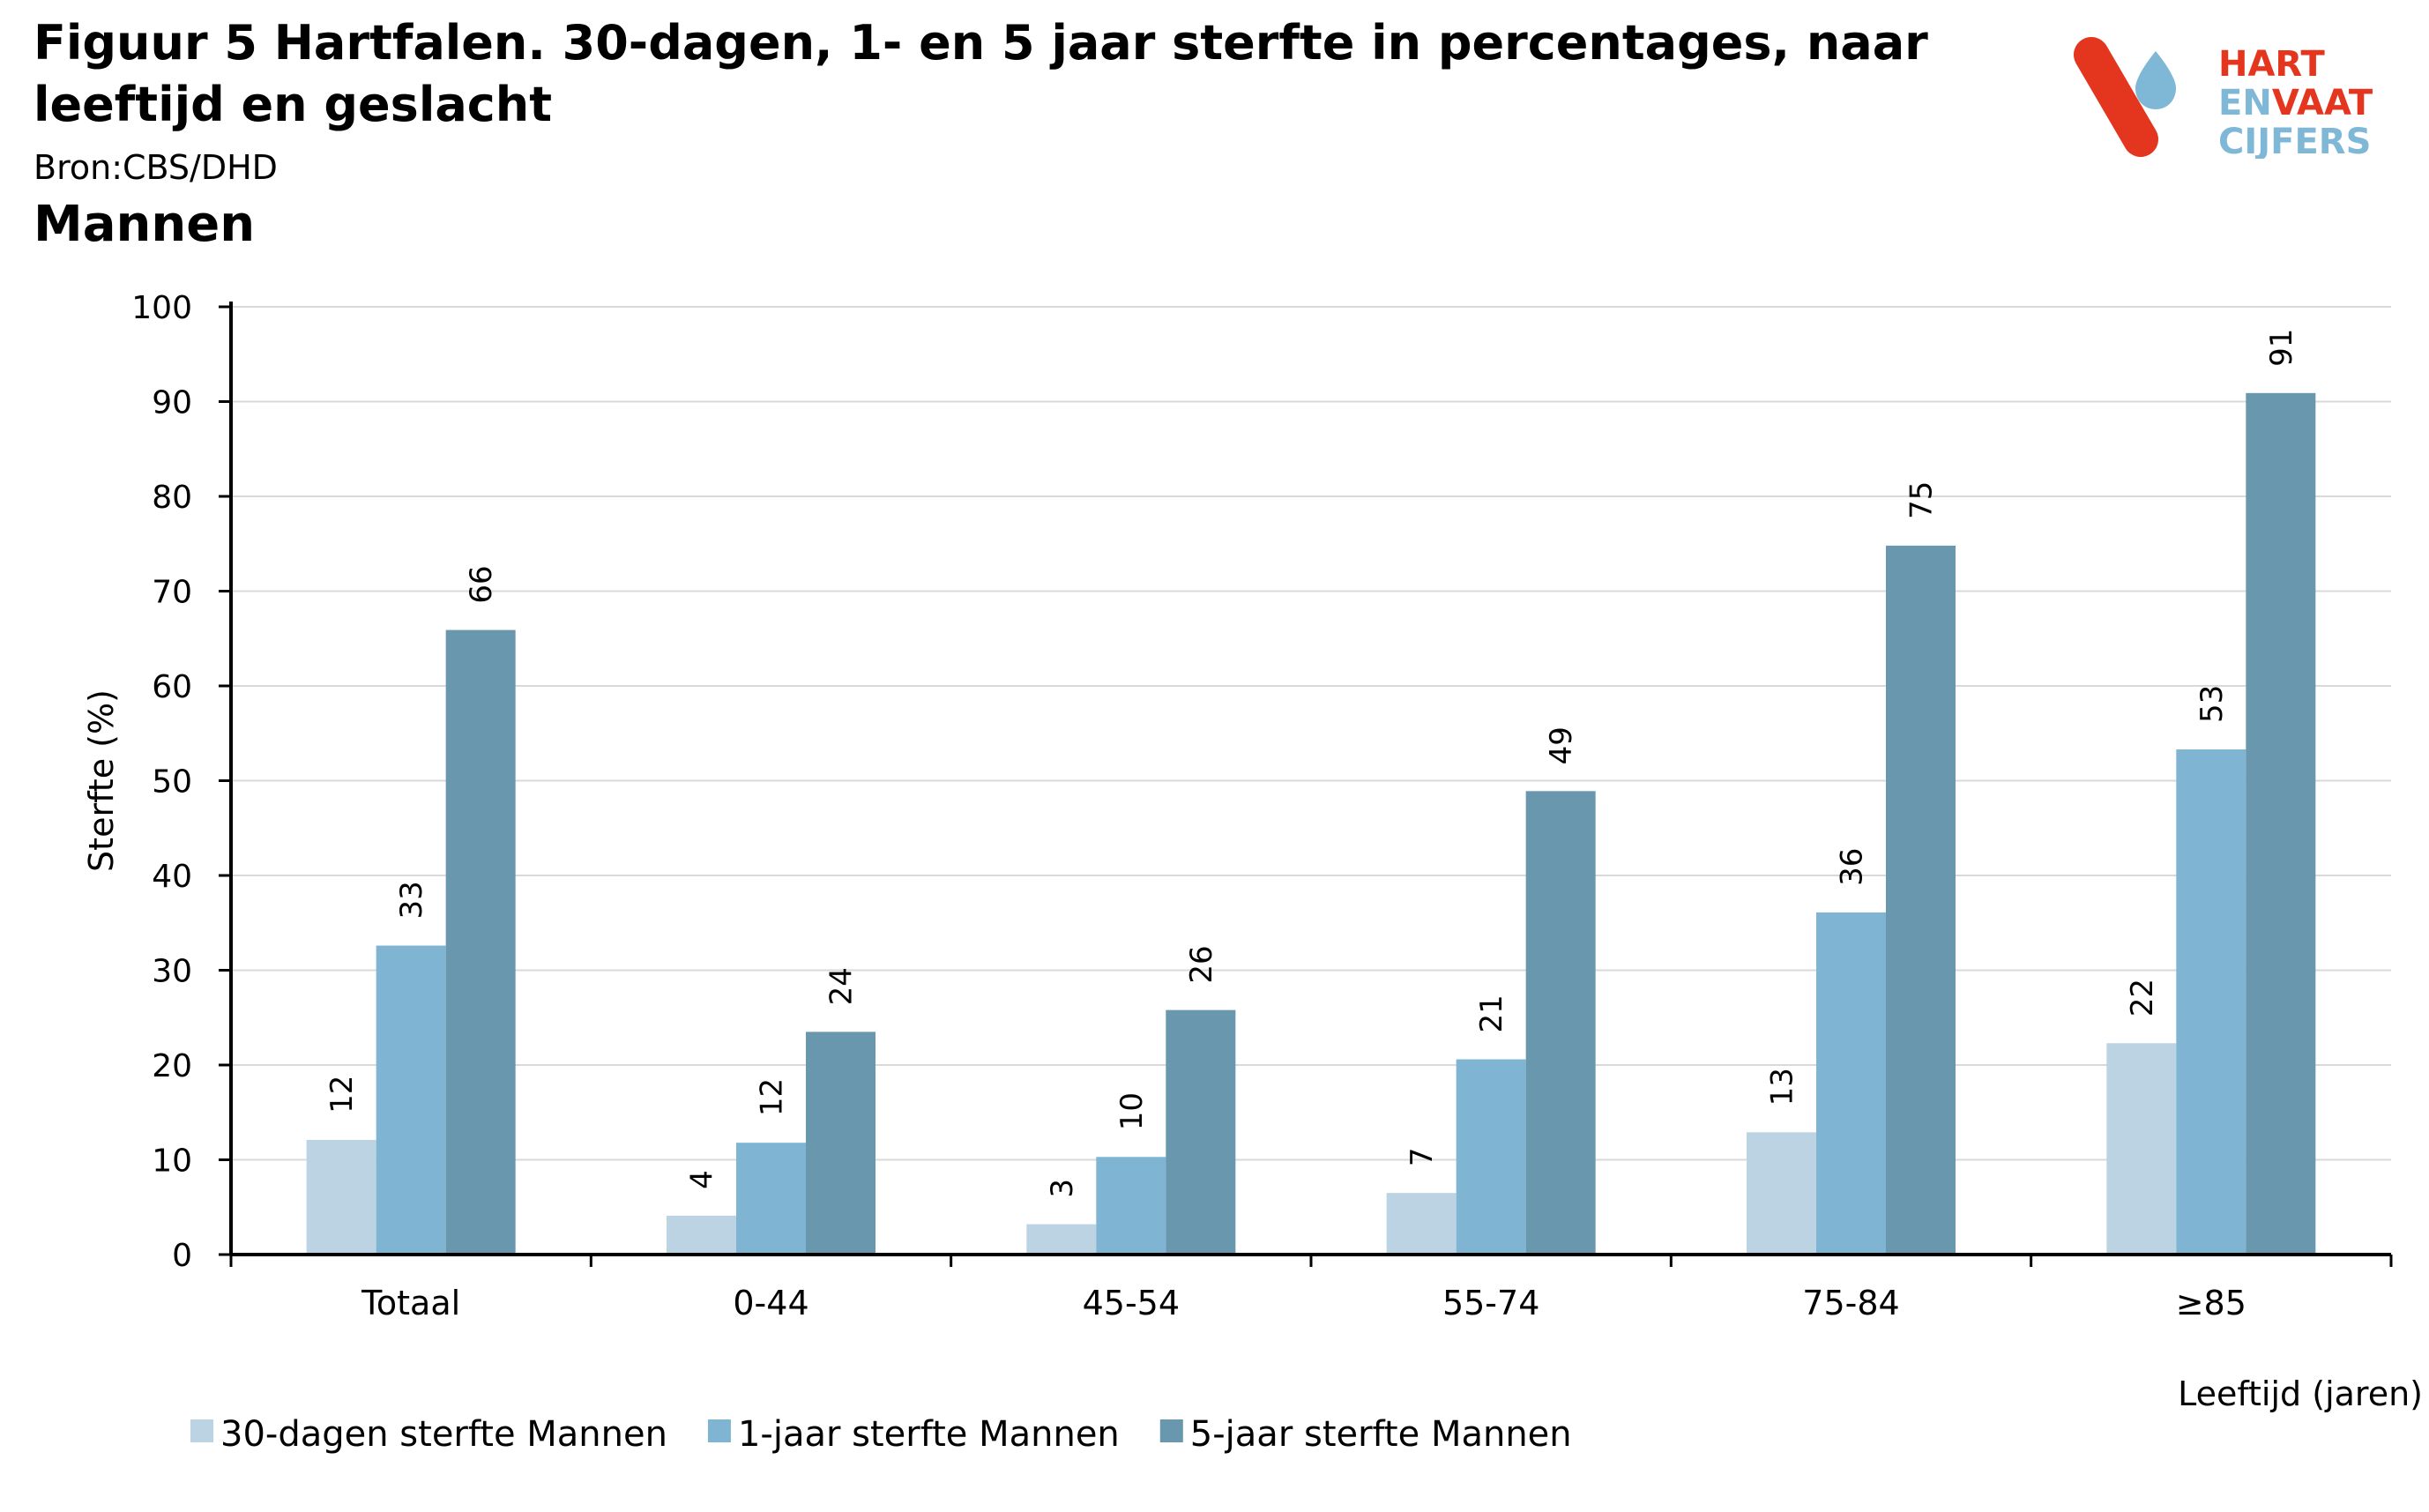 Image resolution: width=2429 pixels, height=1512 pixels. I want to click on data-label: 22, so click(2142, 998).